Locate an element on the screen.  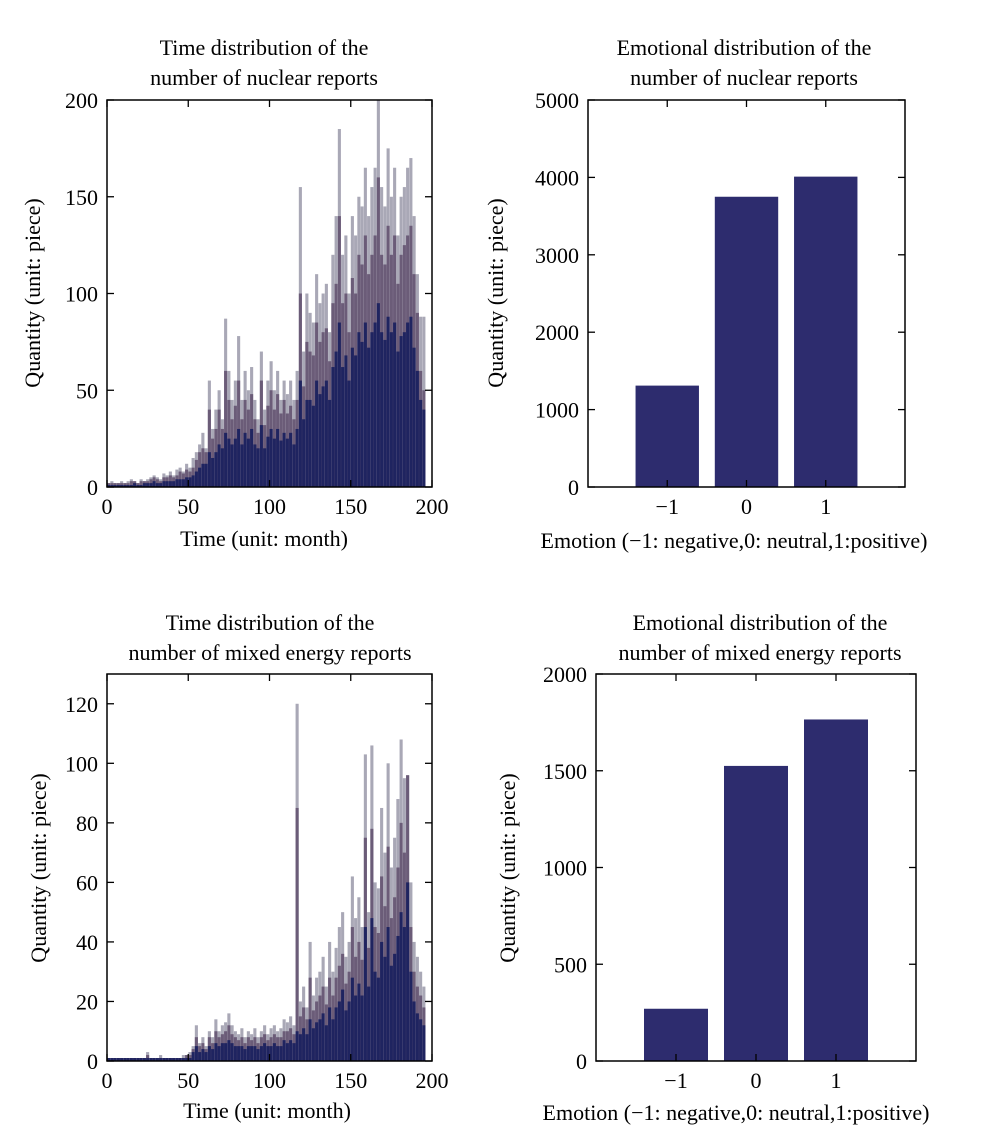
x-tick-label: 0 is located at coordinates (746, 506).